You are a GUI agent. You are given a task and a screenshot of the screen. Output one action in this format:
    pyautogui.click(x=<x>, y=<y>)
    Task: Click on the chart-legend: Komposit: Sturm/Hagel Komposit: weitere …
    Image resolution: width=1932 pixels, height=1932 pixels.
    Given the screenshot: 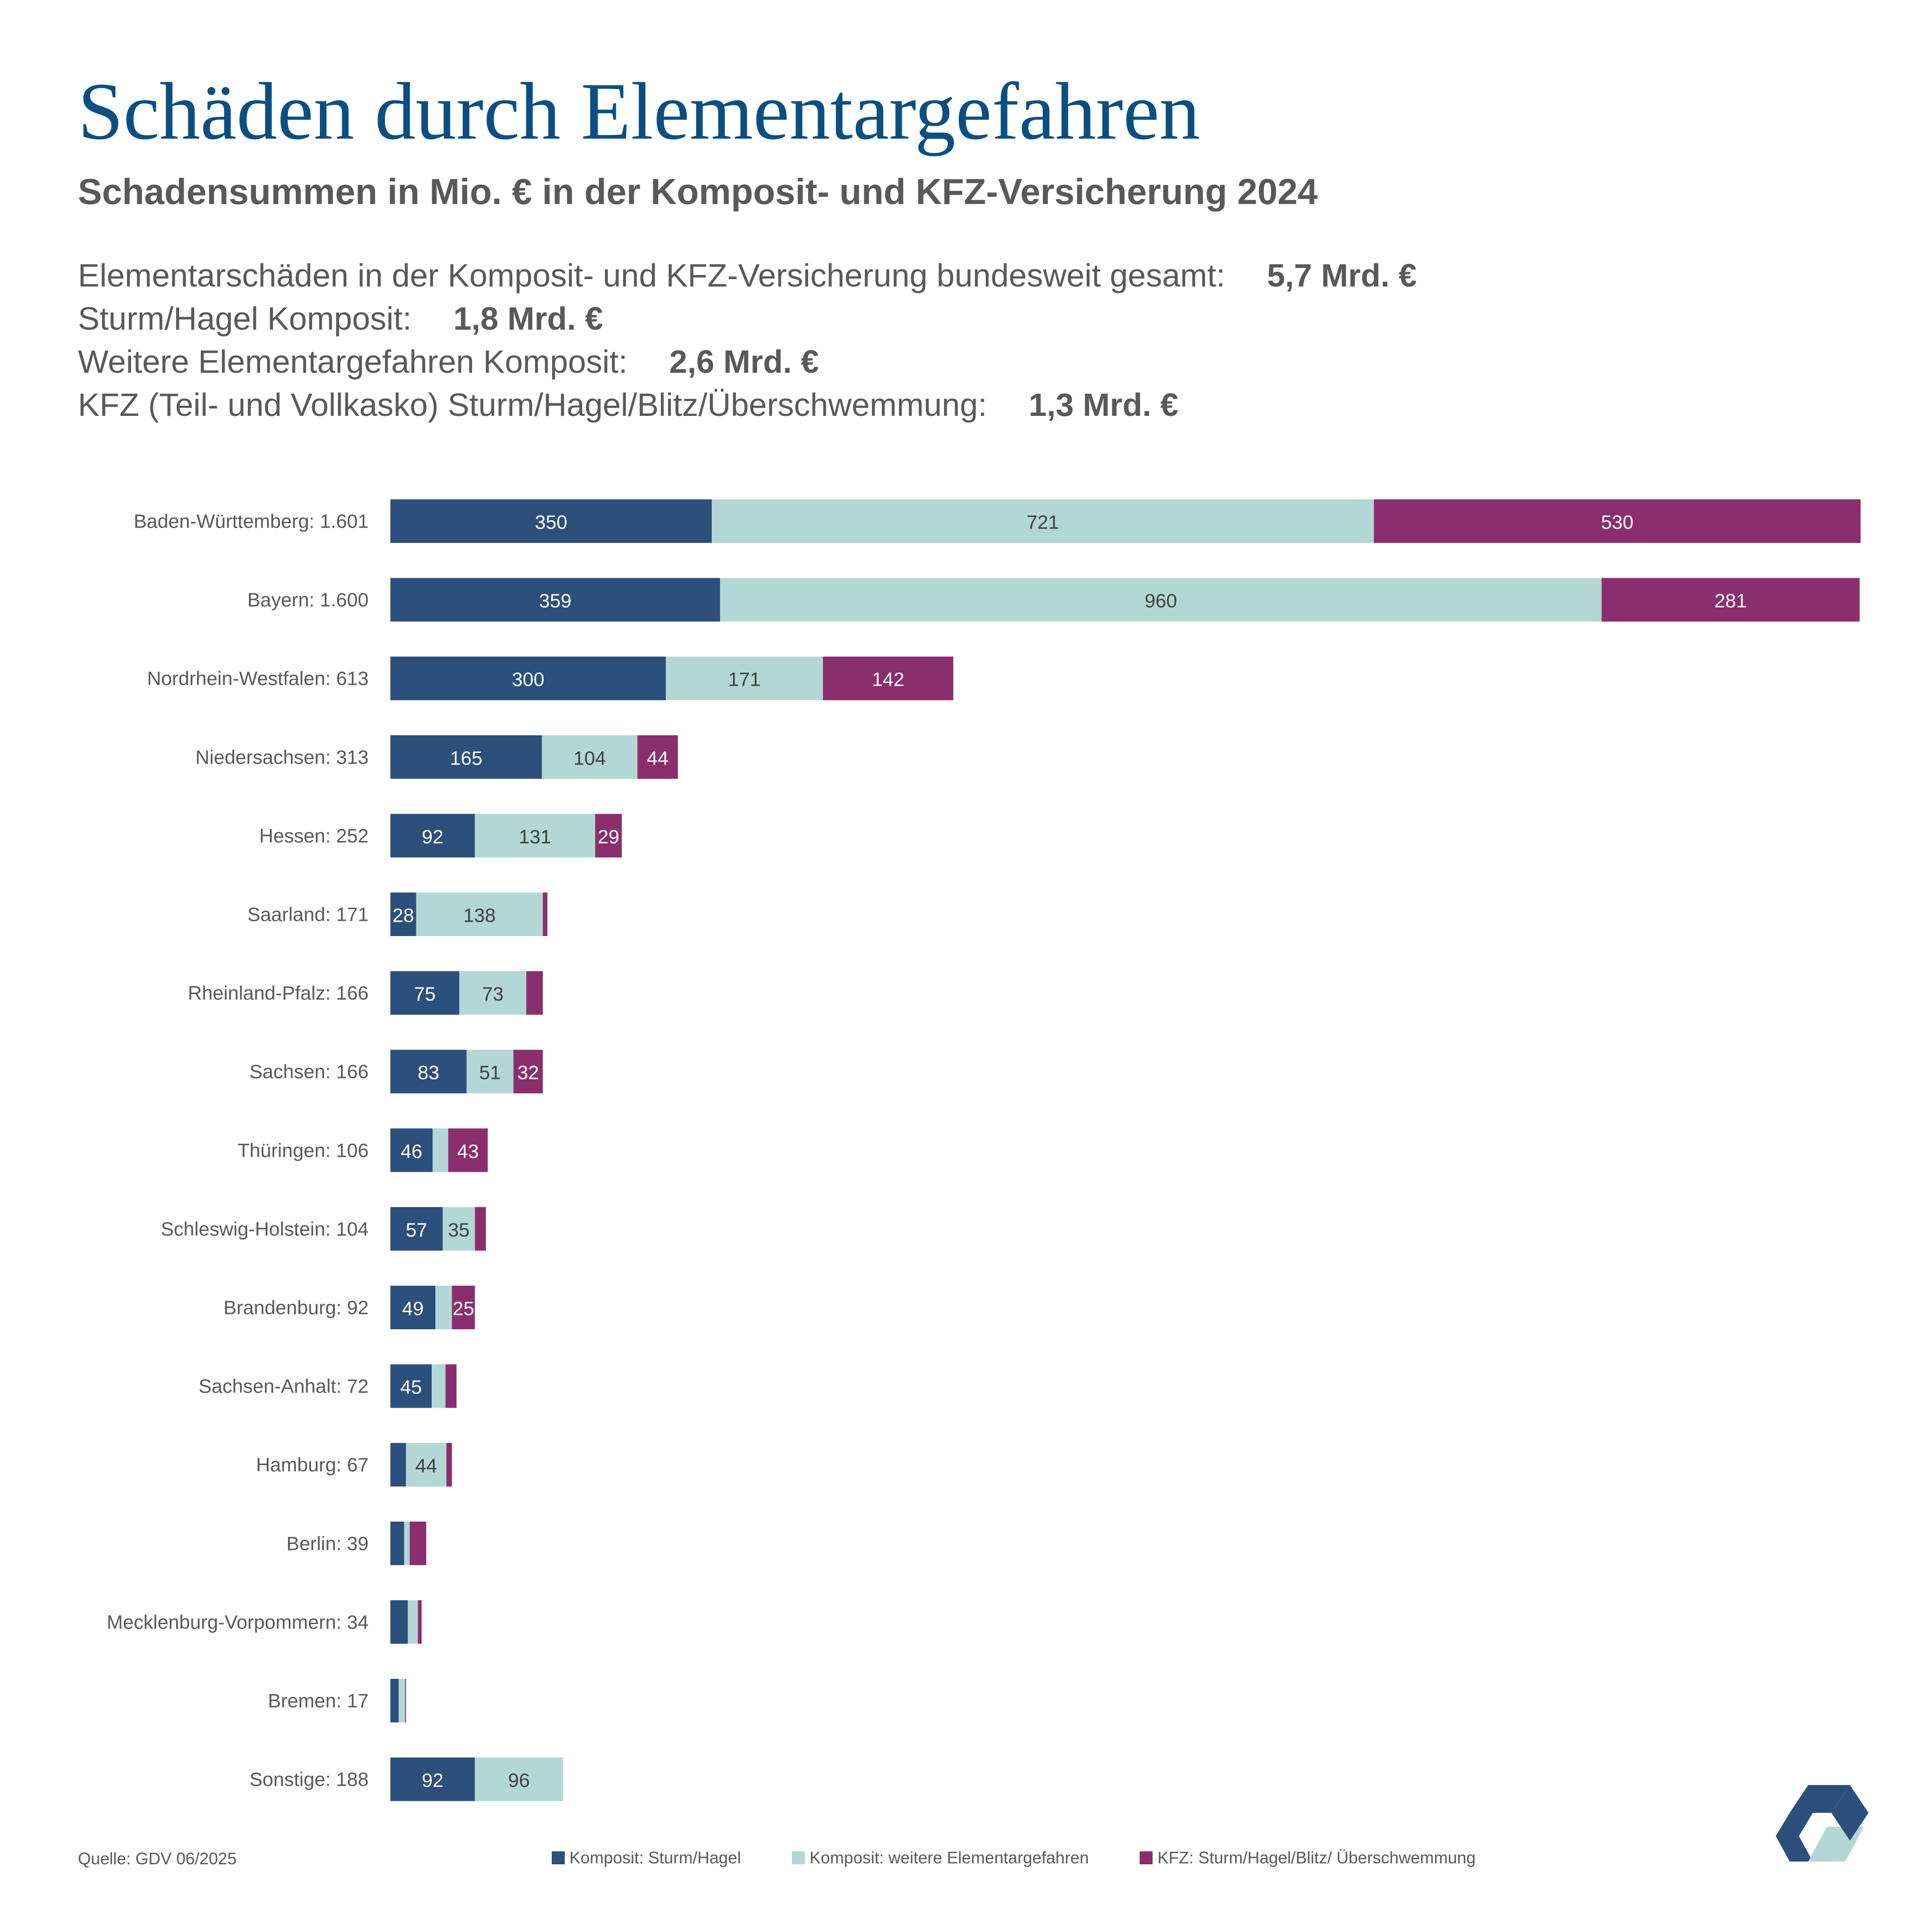 What is the action you would take?
    pyautogui.click(x=1039, y=1858)
    